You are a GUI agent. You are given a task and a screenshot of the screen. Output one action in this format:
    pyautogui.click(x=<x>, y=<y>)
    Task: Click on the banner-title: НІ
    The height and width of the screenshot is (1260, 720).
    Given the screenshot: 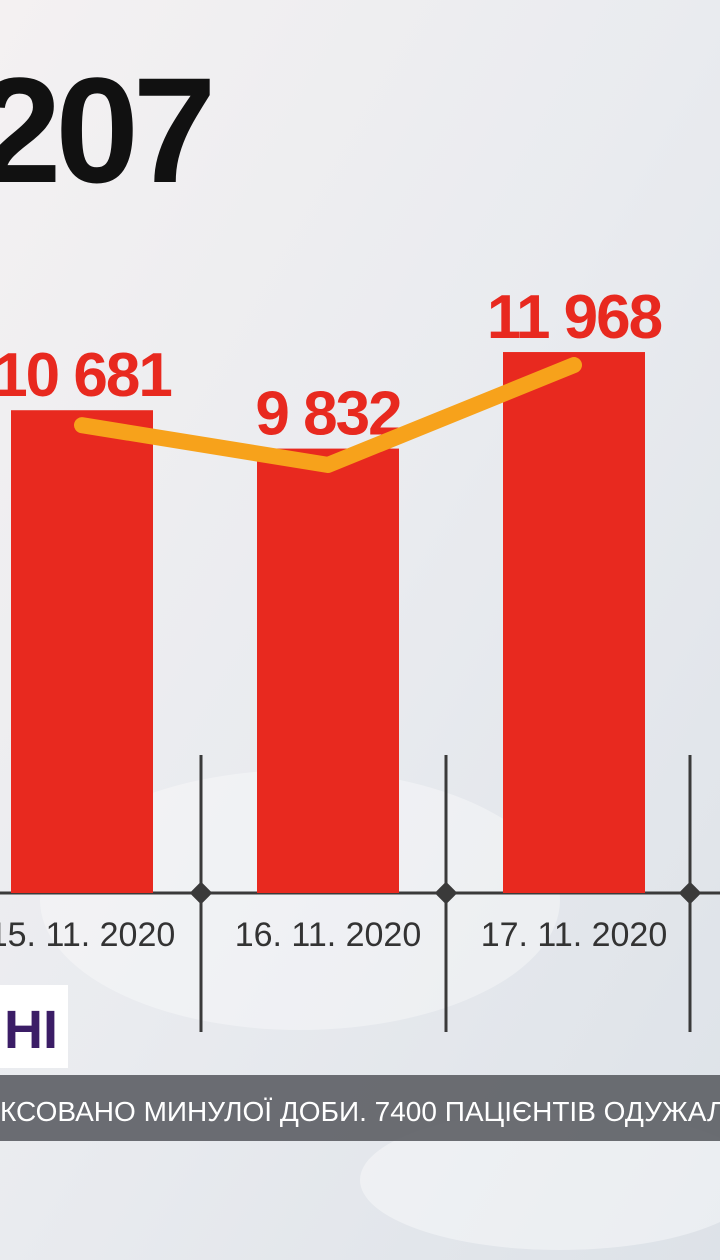 What is the action you would take?
    pyautogui.click(x=31, y=1030)
    